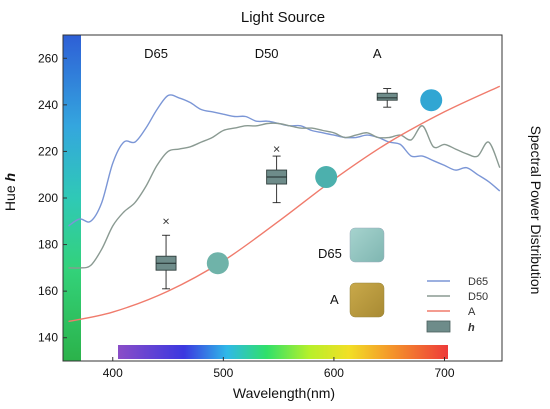 Image resolution: width=550 pixels, height=409 pixels. Describe the element at coordinates (431, 100) in the screenshot. I see `hue-dot-a` at that location.